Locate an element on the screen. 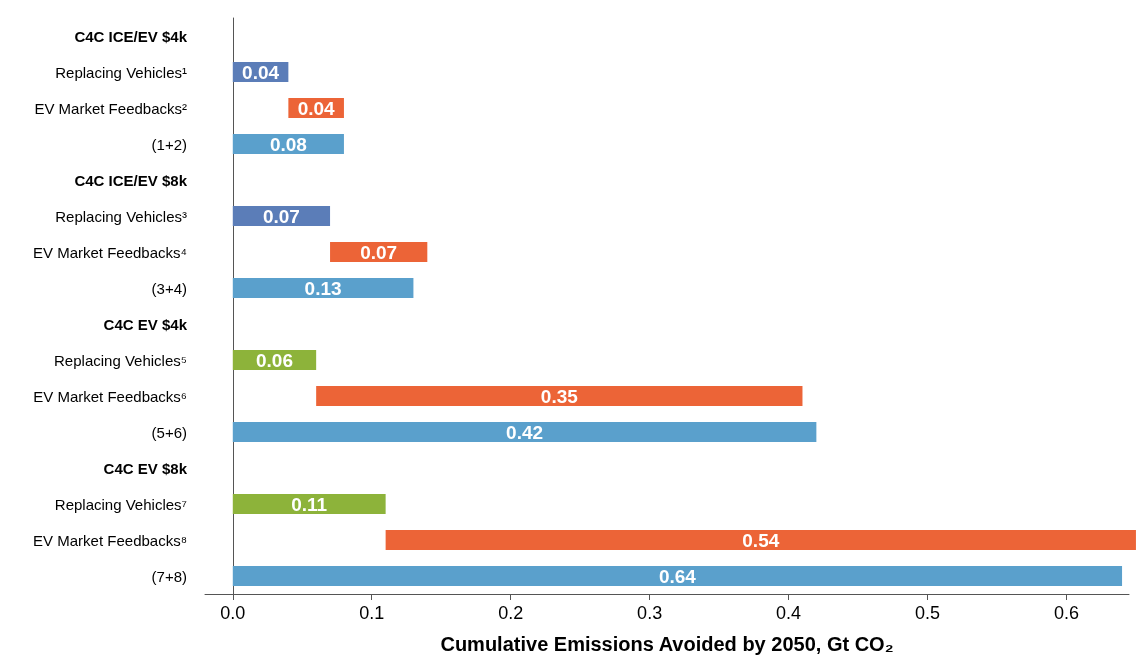  x-tick-label: 0.2 is located at coordinates (511, 613).